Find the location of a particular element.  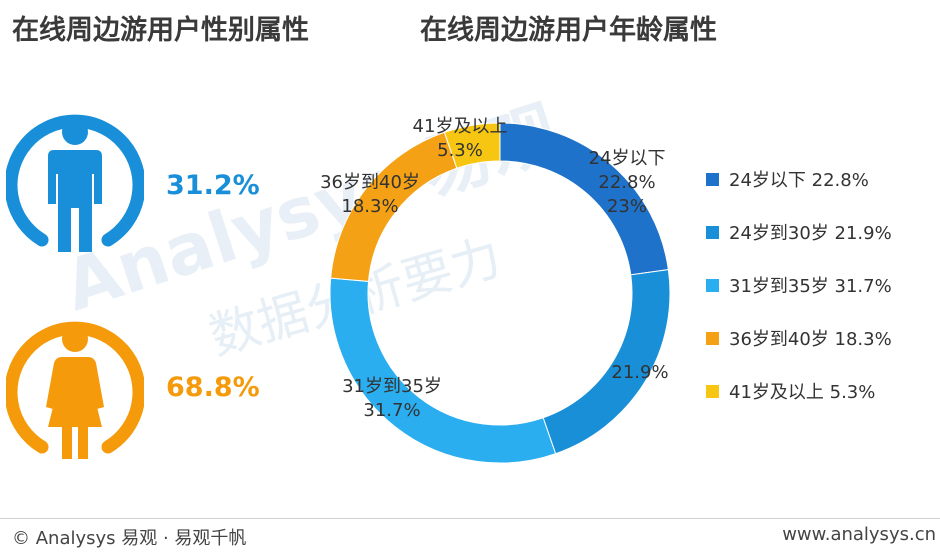

donut-data-label: 36岁到40岁 18.3% is located at coordinates (370, 194).